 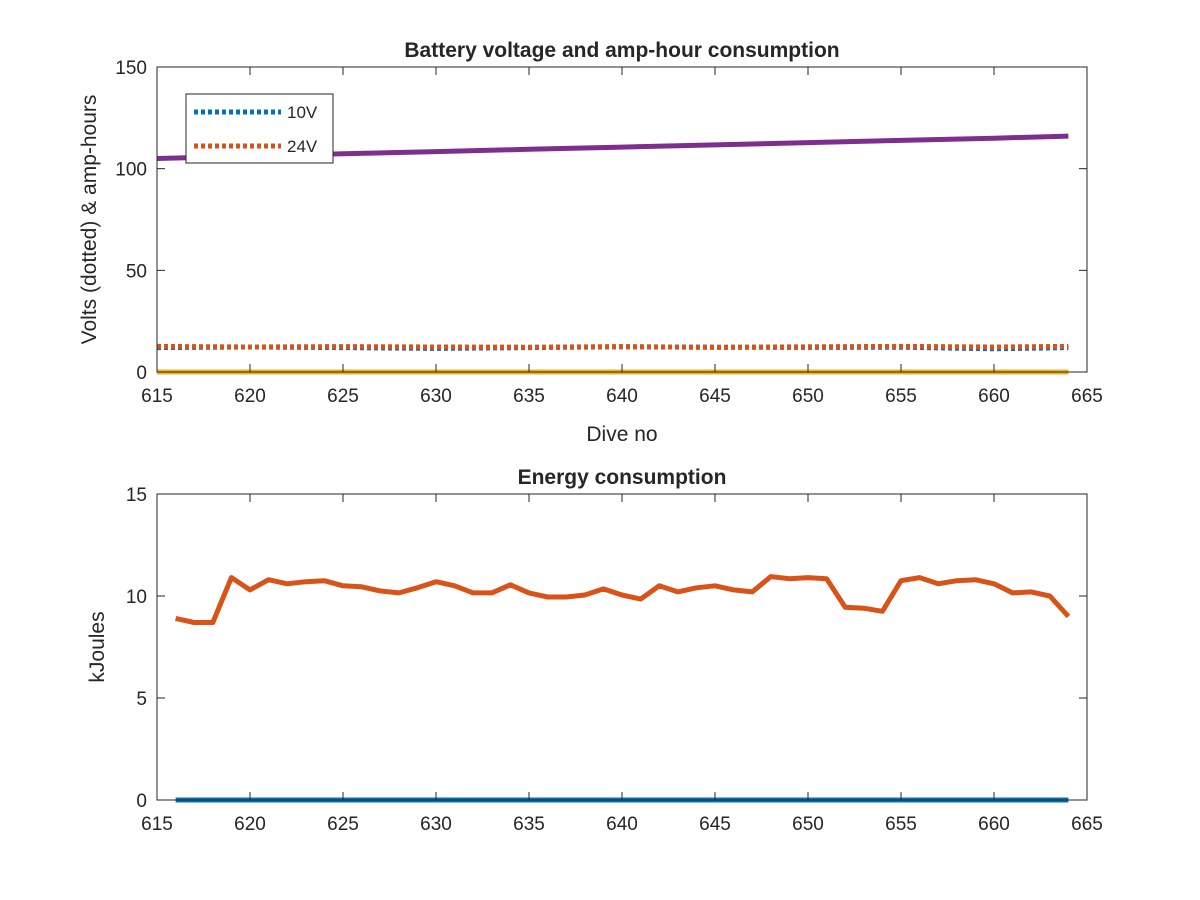 What do you see at coordinates (136, 495) in the screenshot?
I see `y-tick-label: 15` at bounding box center [136, 495].